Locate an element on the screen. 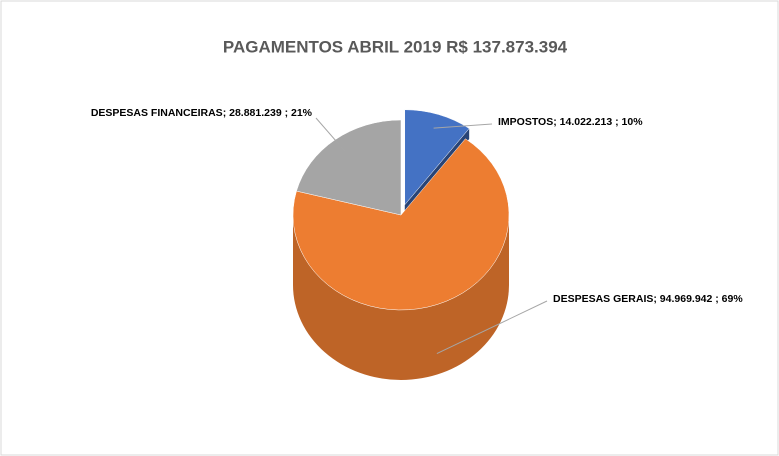  chart-title: PAGAMENTOS ABRIL 2019 R$ 137.873.394 is located at coordinates (395, 46).